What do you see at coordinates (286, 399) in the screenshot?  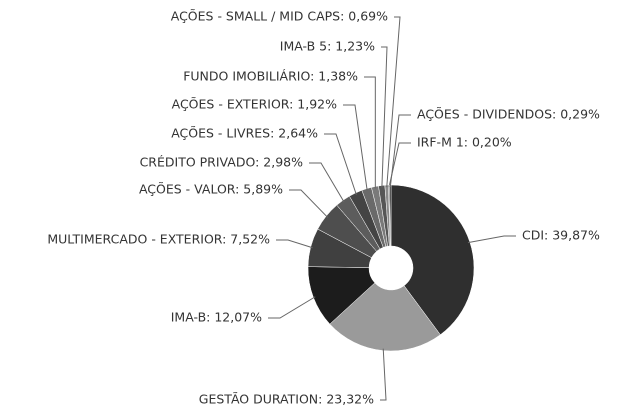 I see `slice-label: GESTÃO DURATION: 23,32%` at bounding box center [286, 399].